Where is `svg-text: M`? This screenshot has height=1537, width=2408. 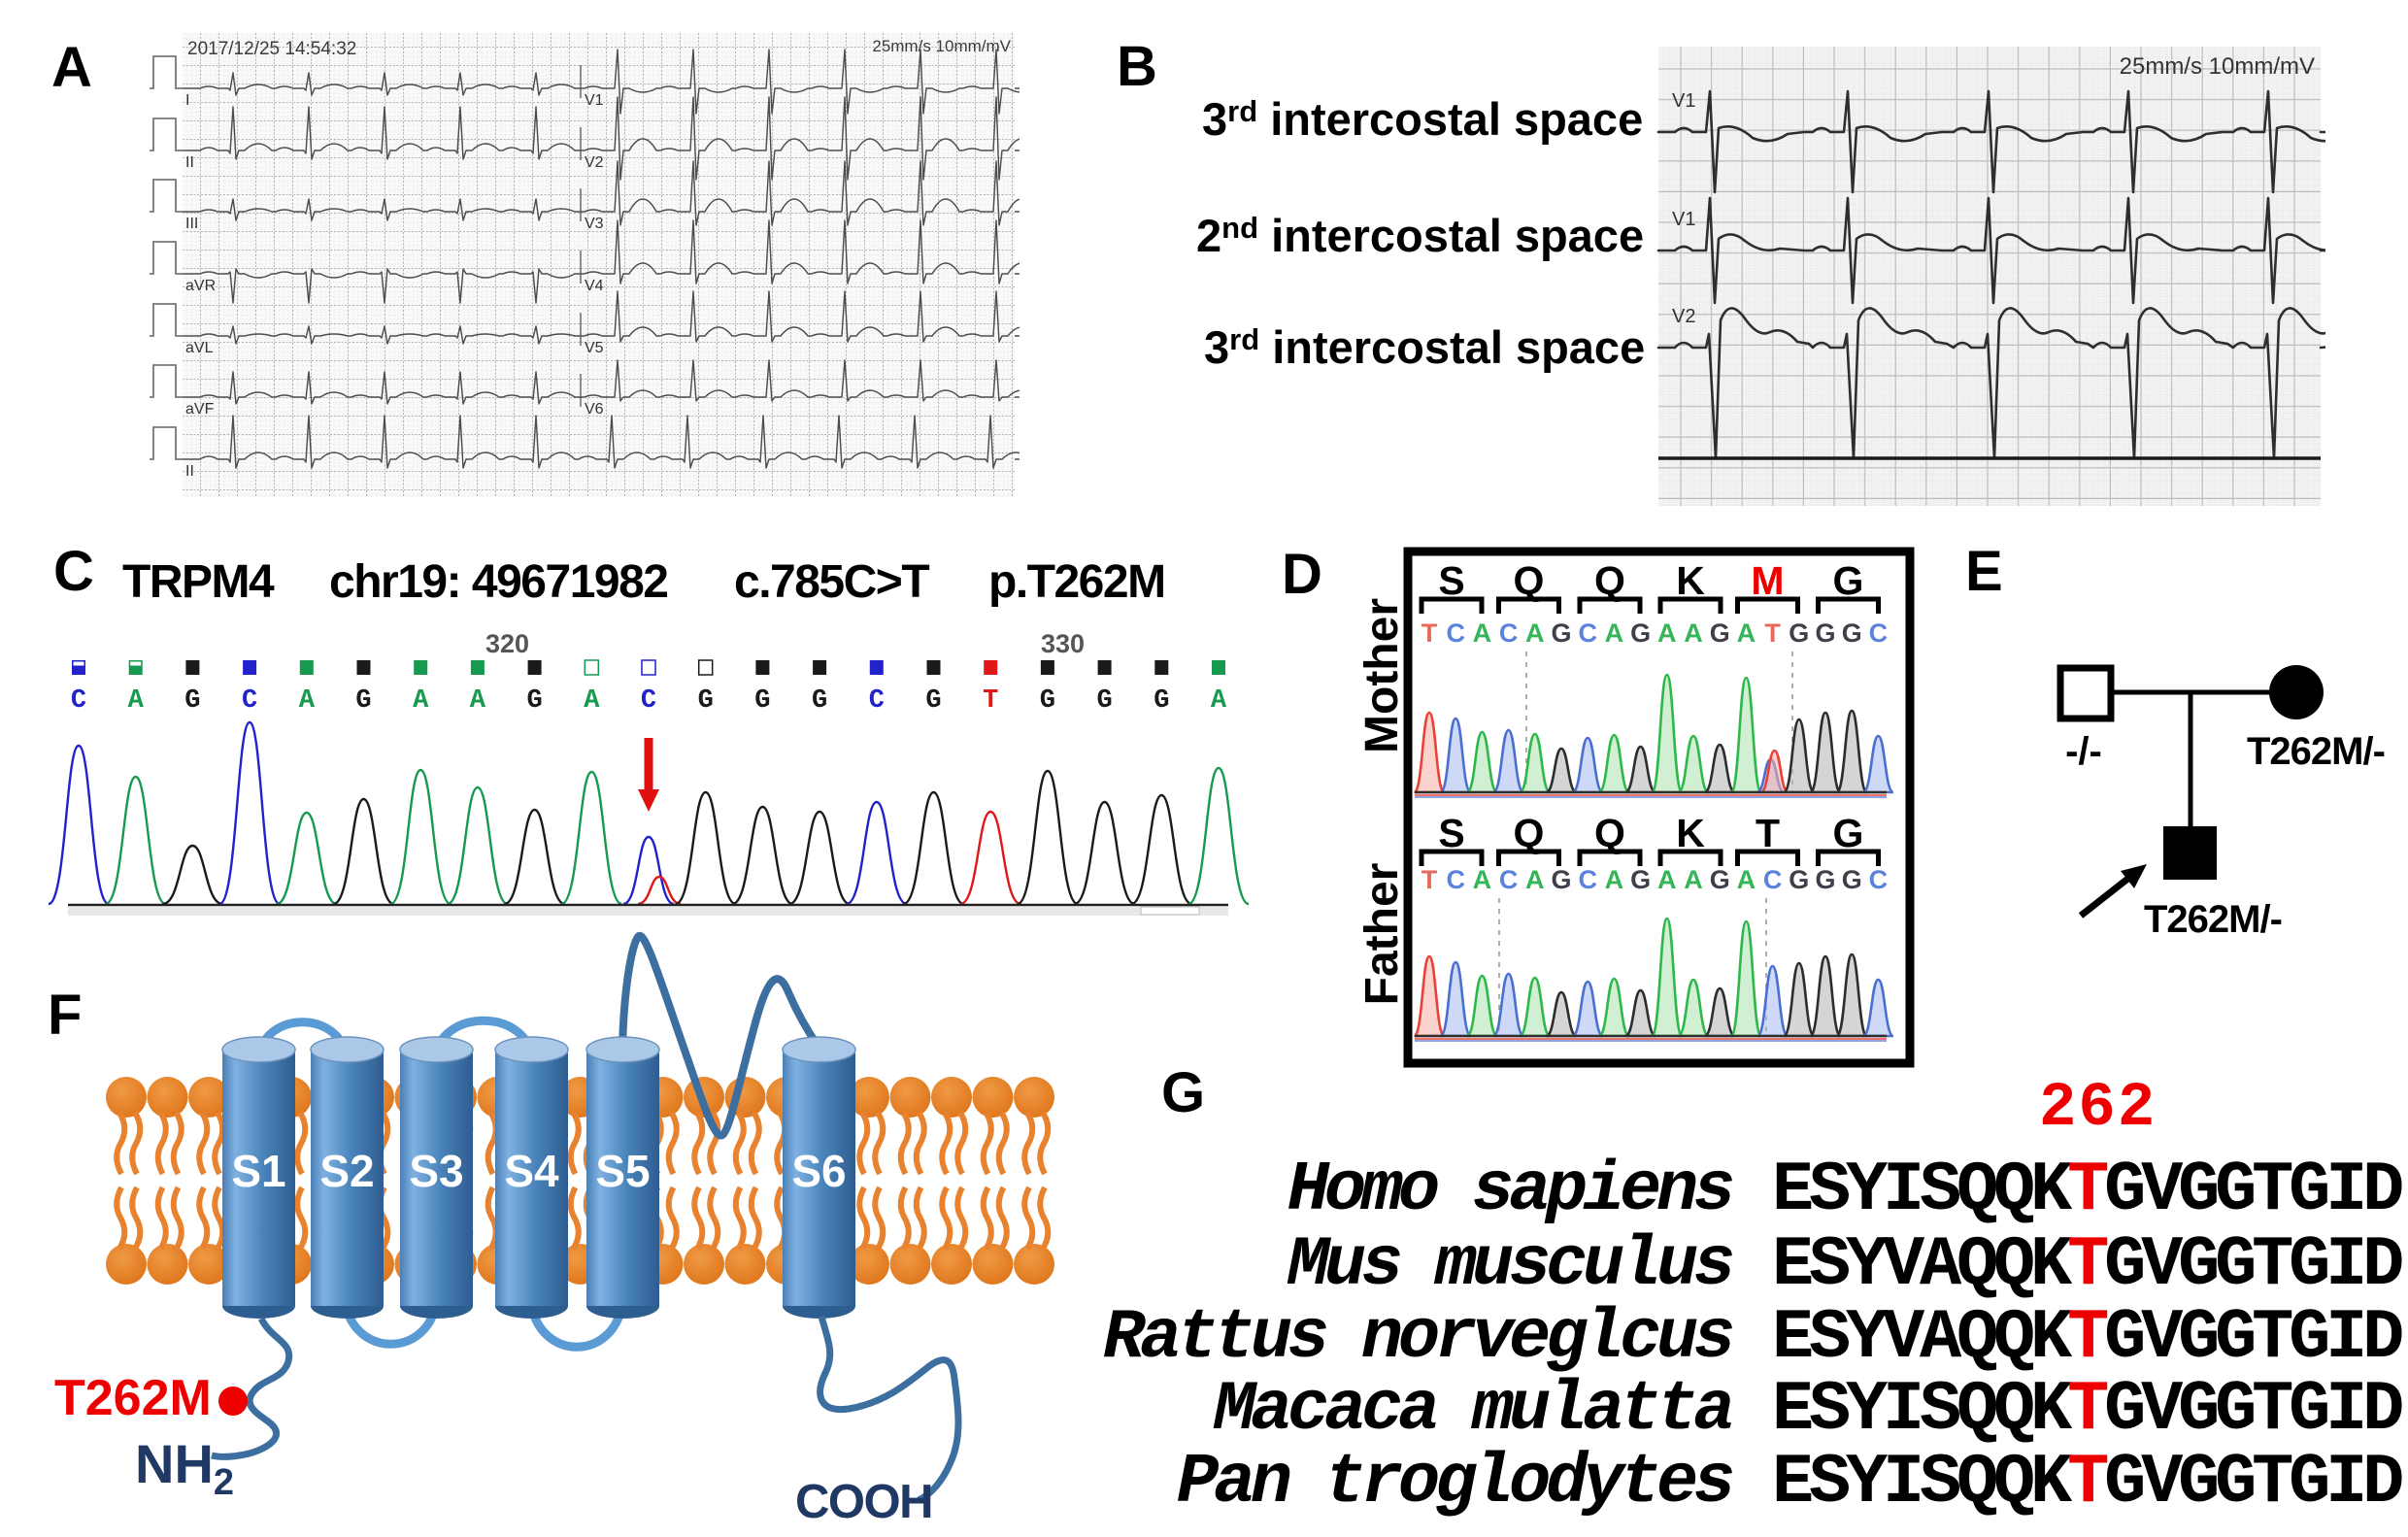 svg-text: M is located at coordinates (1767, 580).